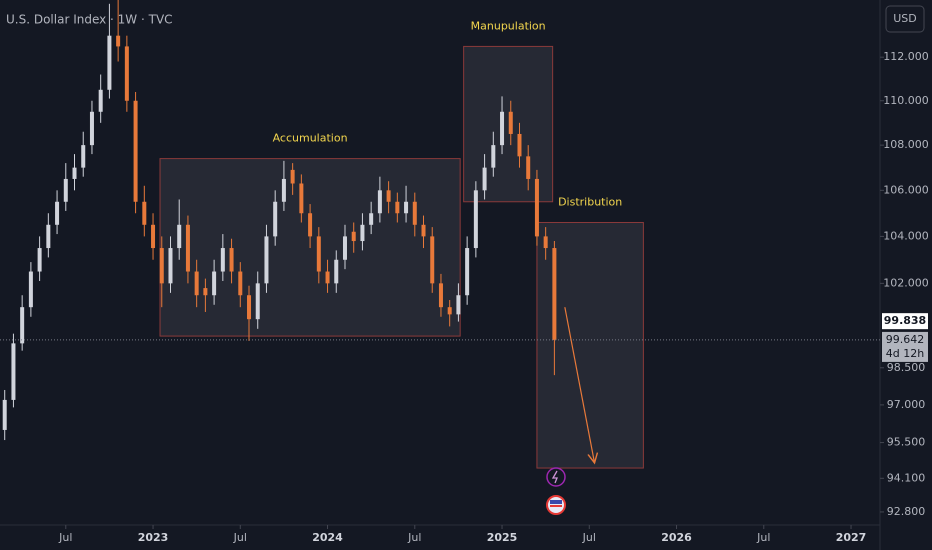 This screenshot has width=932, height=550. I want to click on currency-button, so click(905, 19).